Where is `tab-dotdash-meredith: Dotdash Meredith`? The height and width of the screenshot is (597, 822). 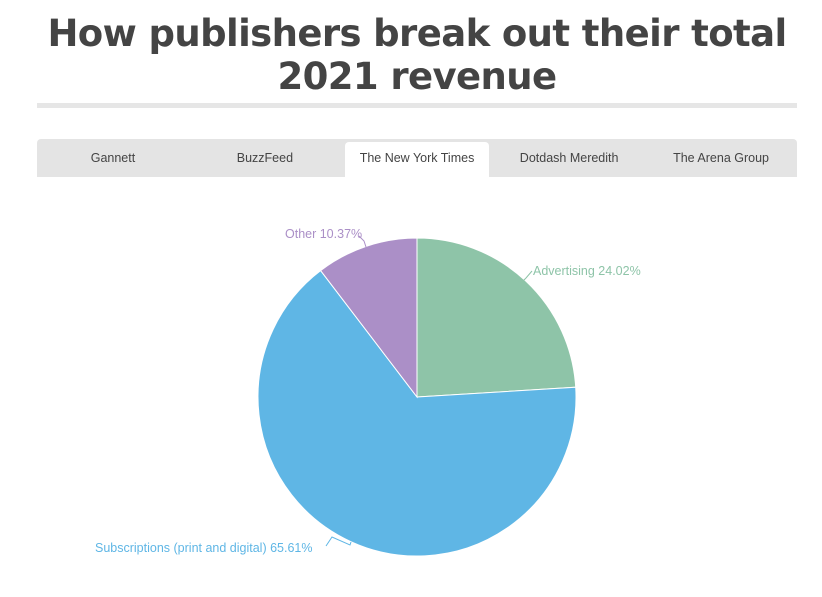
tab-dotdash-meredith: Dotdash Meredith is located at coordinates (569, 158).